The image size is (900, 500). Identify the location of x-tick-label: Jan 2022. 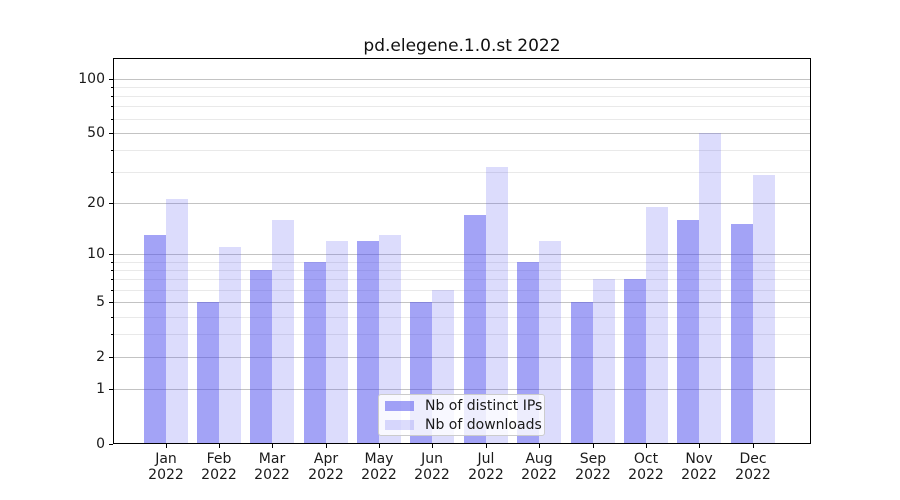
(166, 467).